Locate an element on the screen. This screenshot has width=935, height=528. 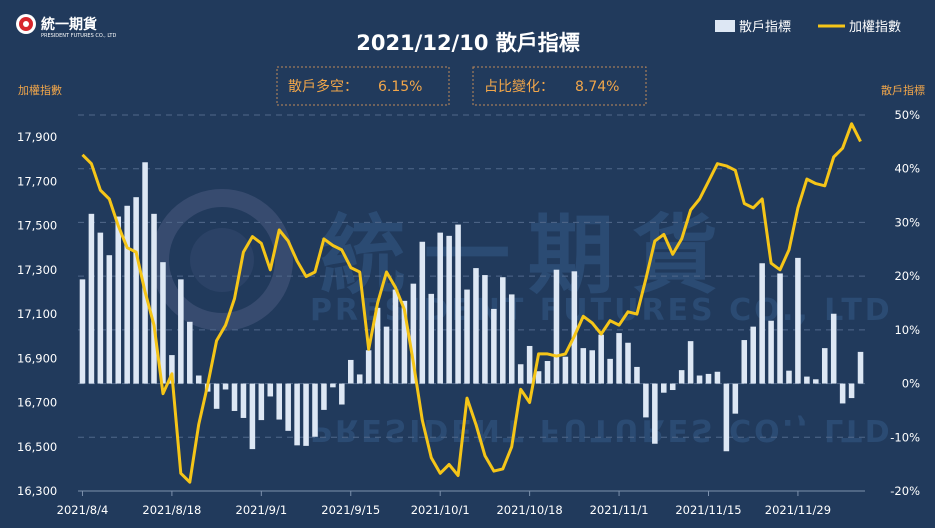
info-box-retail-frame is located at coordinates (363, 86).